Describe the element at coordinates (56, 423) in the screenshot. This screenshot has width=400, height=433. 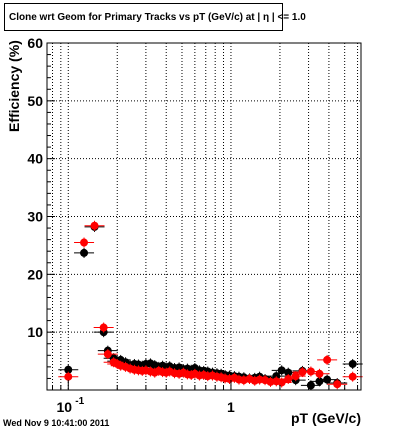
I see `timestamp-footer: Wed Nov 9 10:41:00 2011` at that location.